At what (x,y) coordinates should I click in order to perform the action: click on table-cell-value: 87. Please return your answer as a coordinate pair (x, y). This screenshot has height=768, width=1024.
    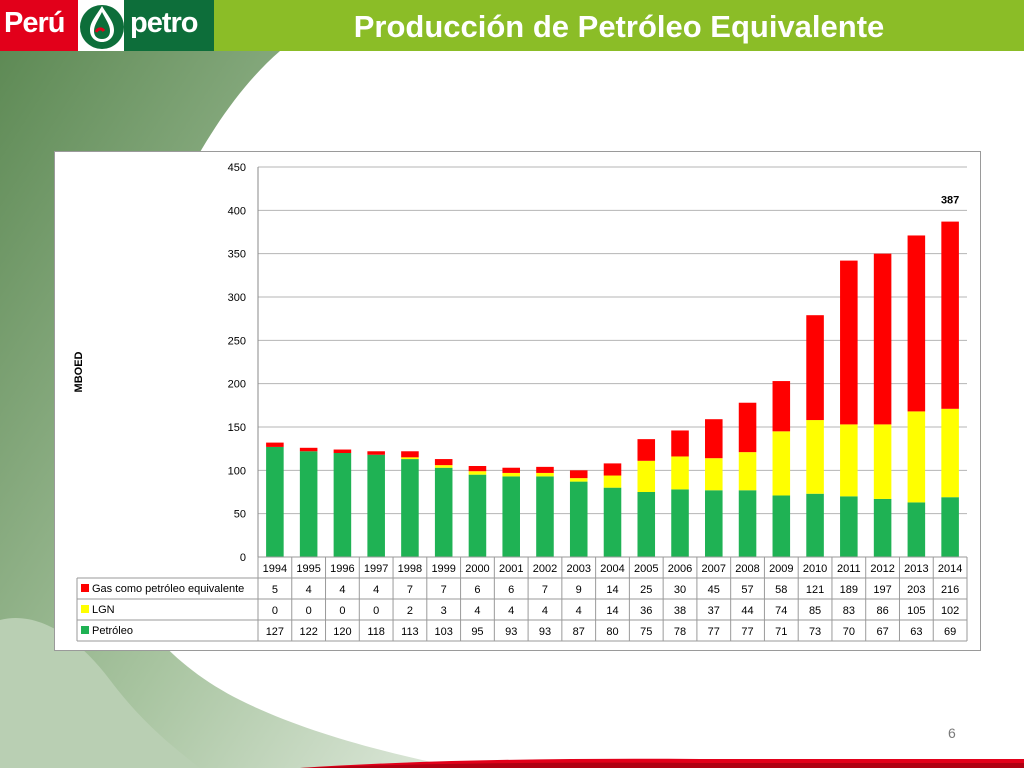
    Looking at the image, I should click on (579, 632).